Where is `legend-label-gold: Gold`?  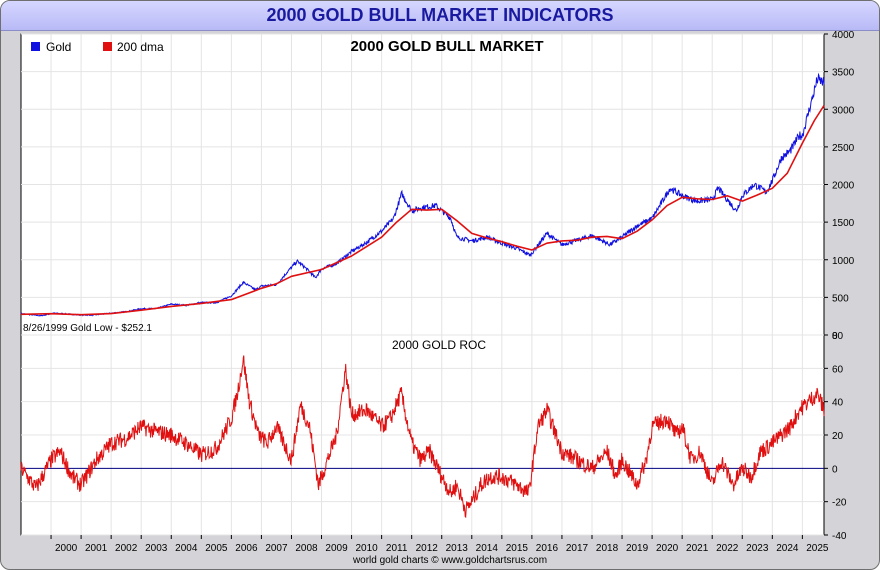
legend-label-gold: Gold is located at coordinates (58, 47).